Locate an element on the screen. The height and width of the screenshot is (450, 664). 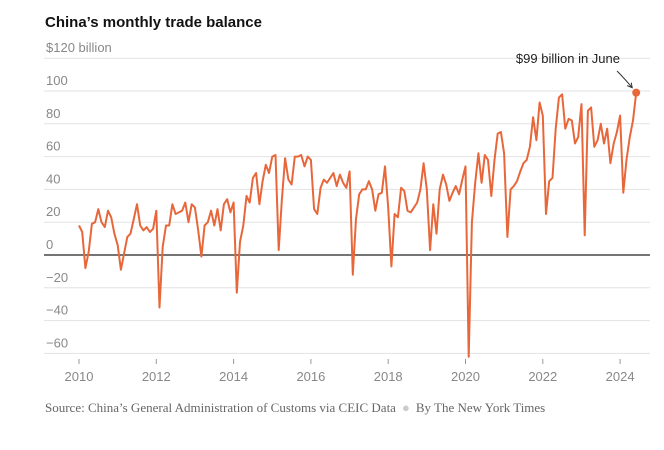
y-tick-label: 100 is located at coordinates (57, 80).